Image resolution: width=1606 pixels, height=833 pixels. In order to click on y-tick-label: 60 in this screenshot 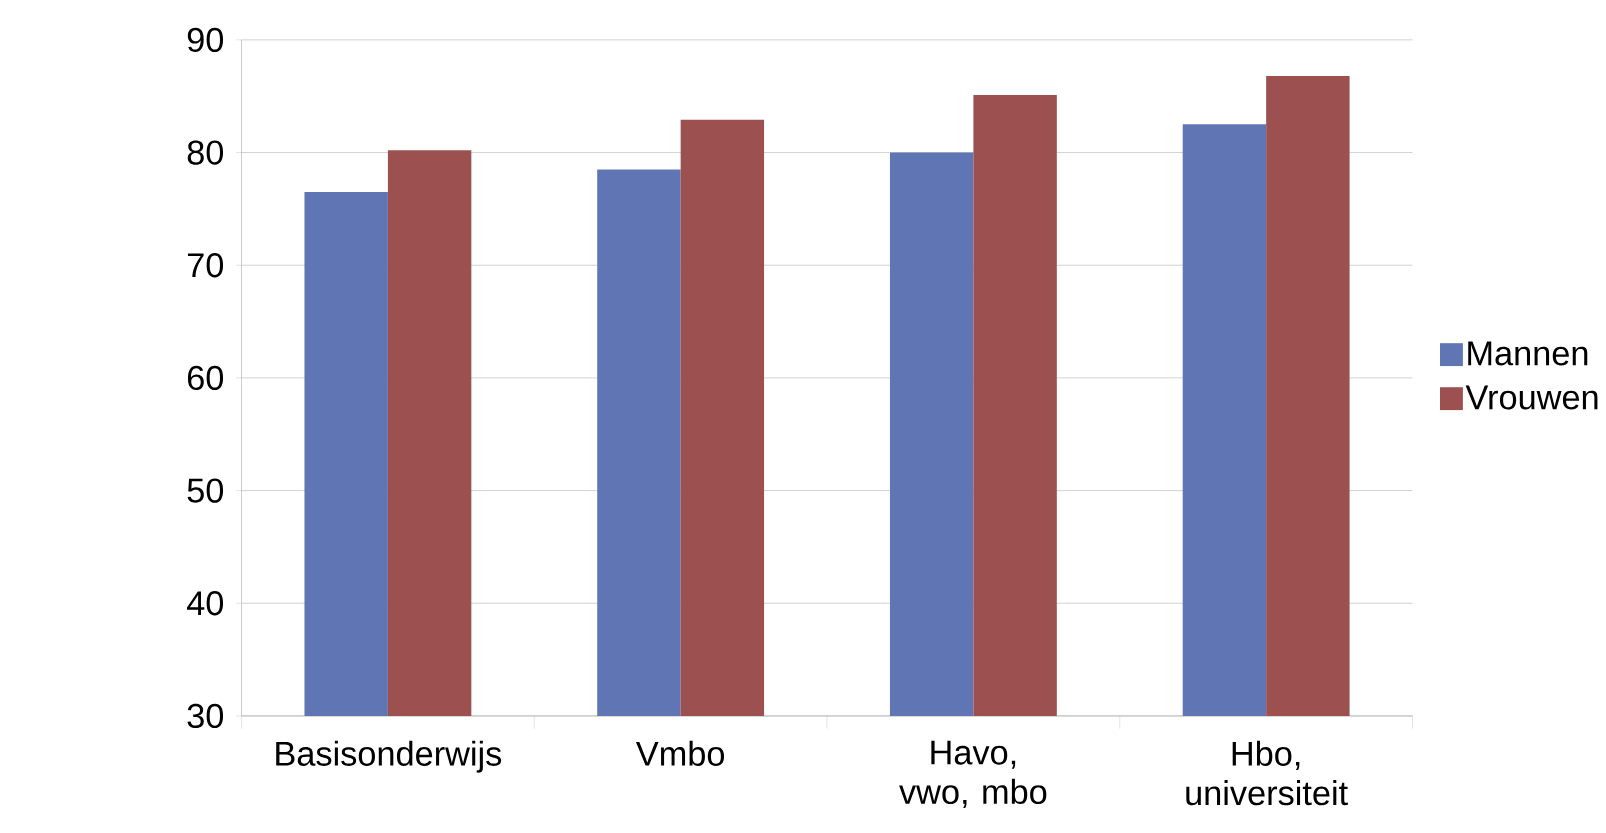, I will do `click(205, 377)`.